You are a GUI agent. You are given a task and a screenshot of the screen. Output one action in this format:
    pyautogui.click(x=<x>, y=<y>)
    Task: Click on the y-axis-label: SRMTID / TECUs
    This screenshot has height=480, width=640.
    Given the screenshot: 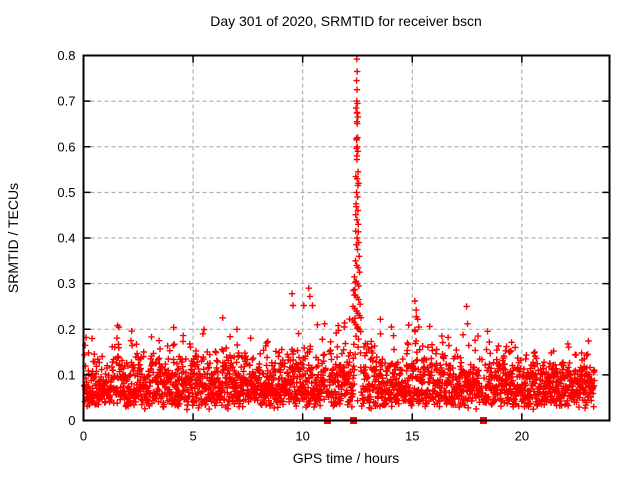 What is the action you would take?
    pyautogui.click(x=13, y=238)
    